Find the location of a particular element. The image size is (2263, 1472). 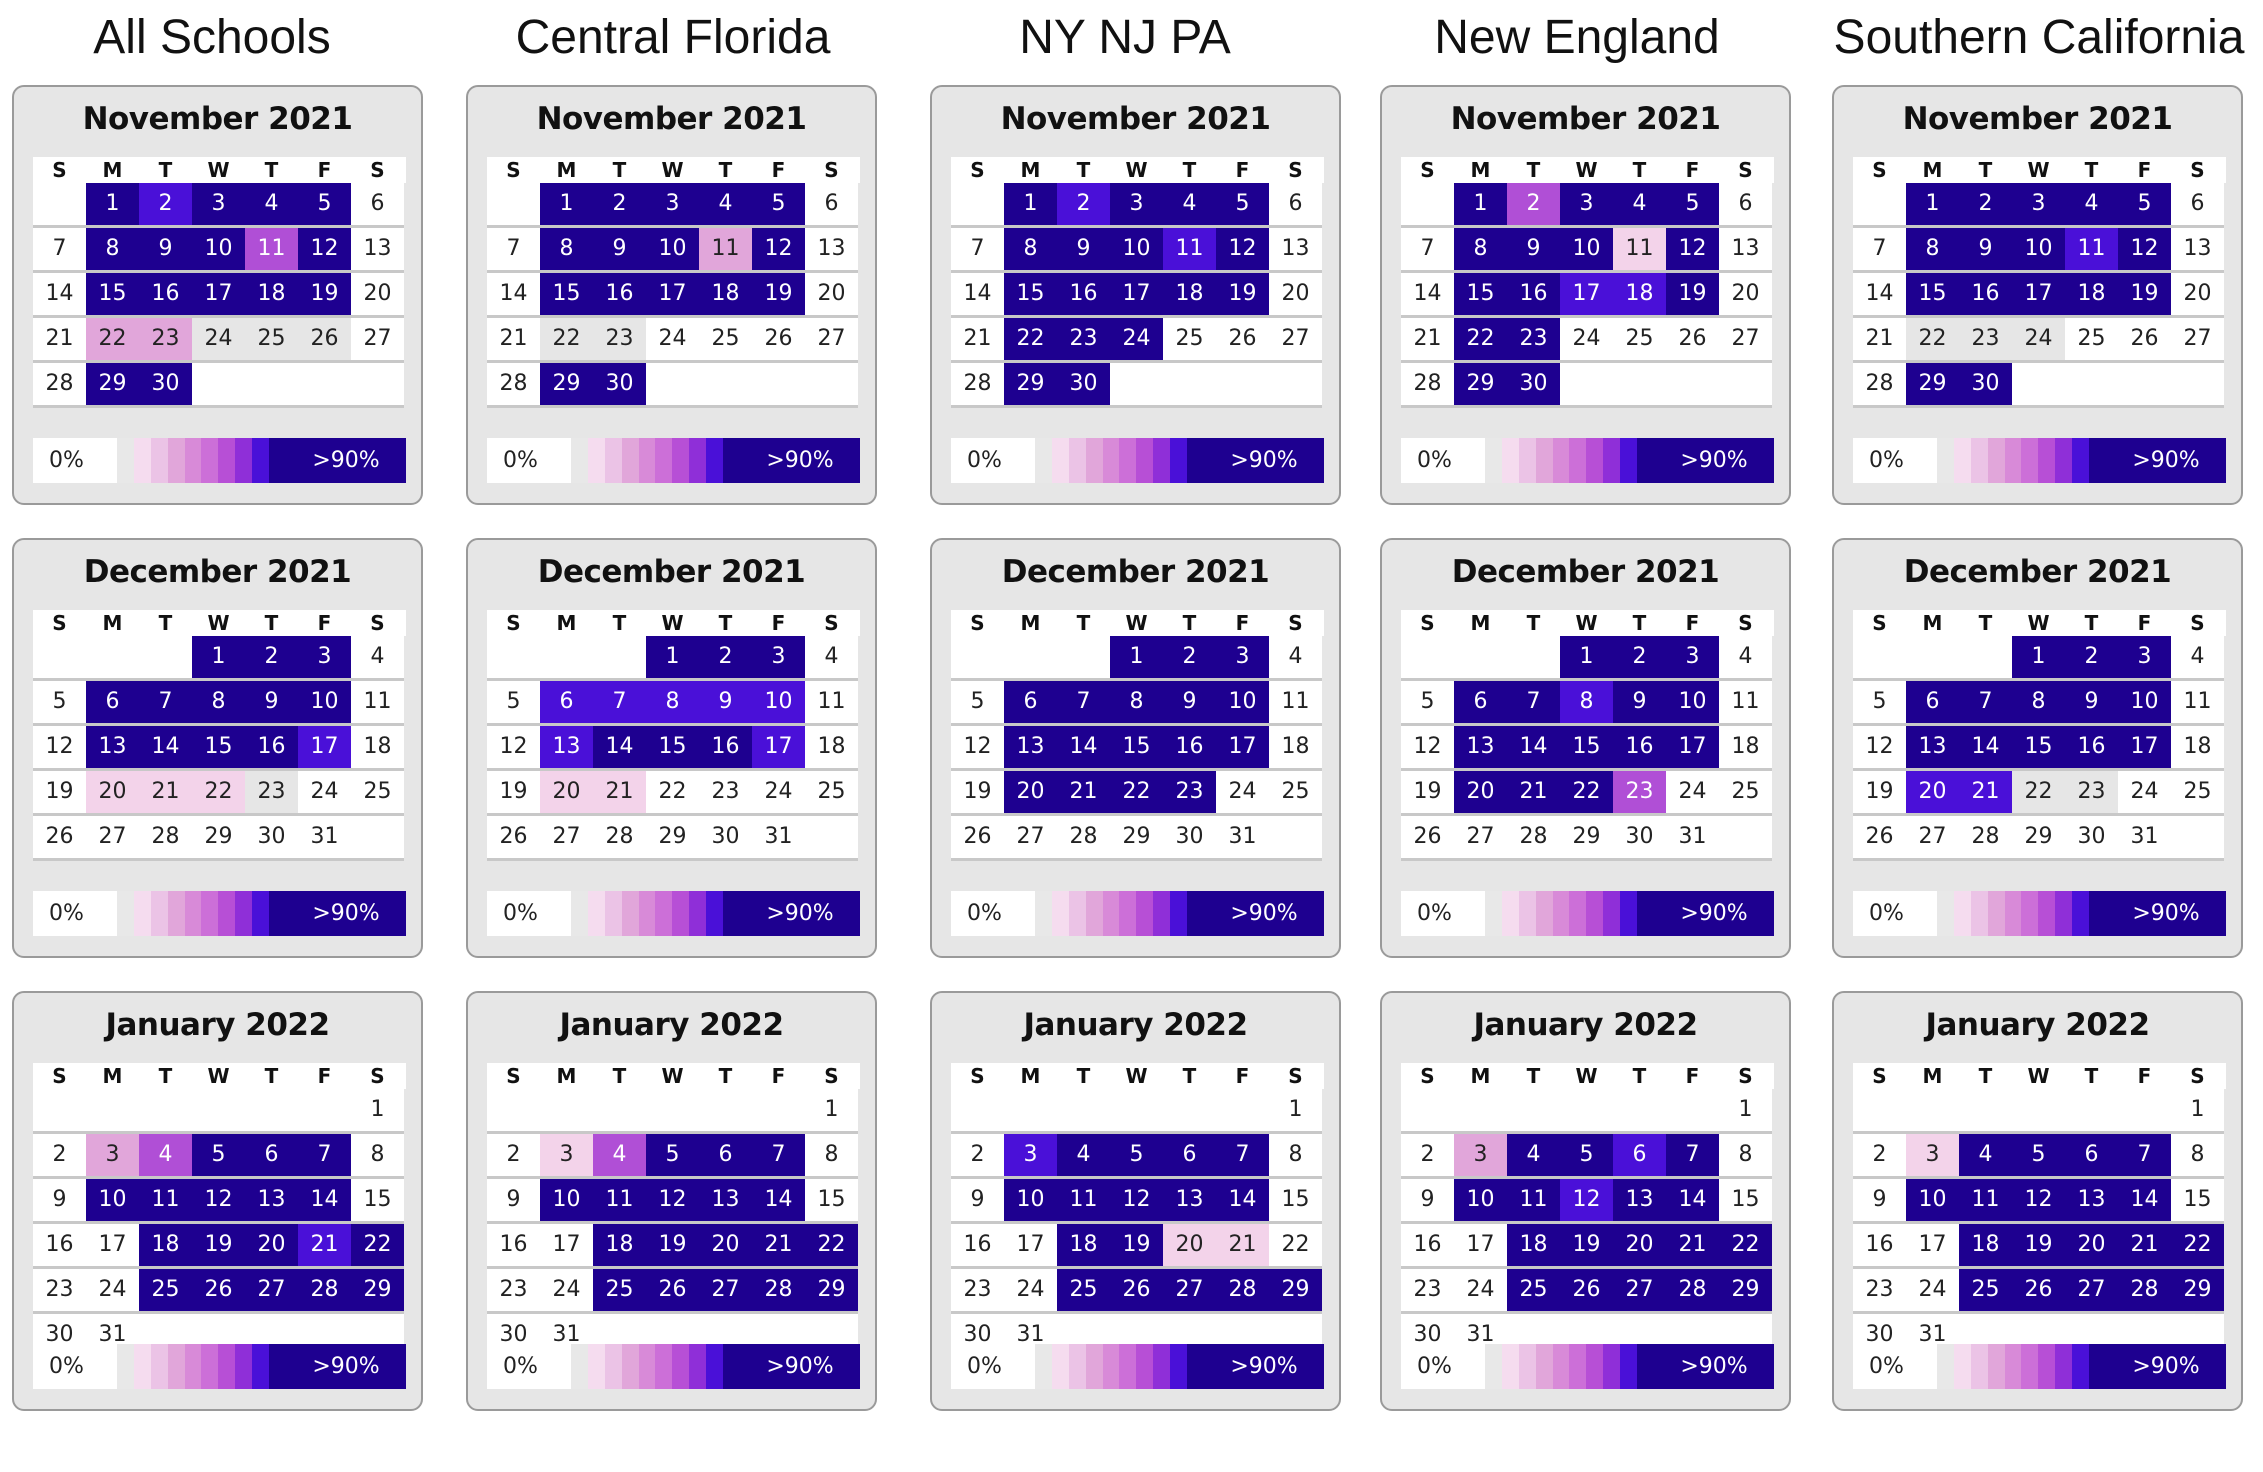

day-cell: 7 is located at coordinates (1083, 703).